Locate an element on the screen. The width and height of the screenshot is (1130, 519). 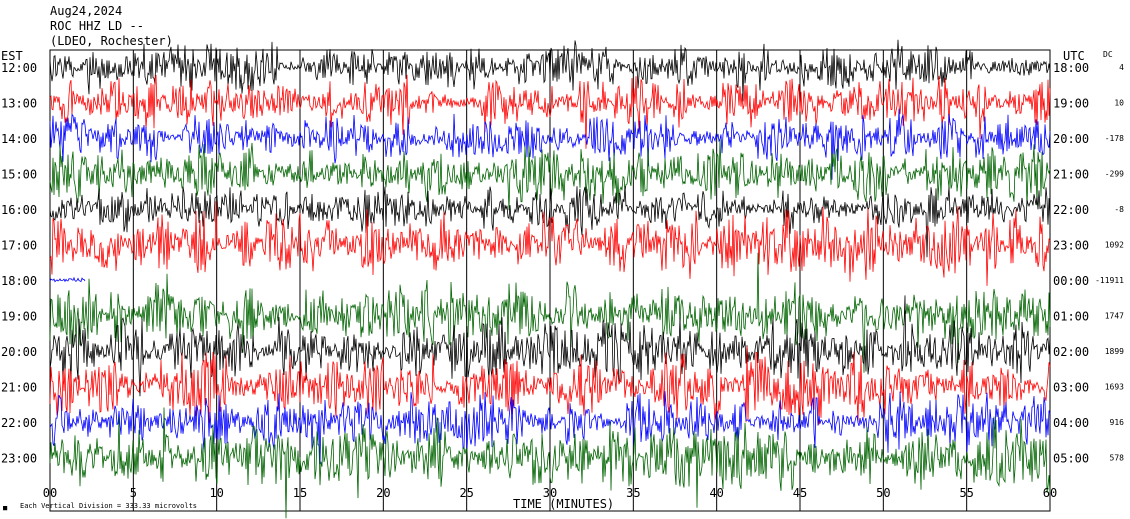
x-tick-label: 30 is located at coordinates (550, 493).